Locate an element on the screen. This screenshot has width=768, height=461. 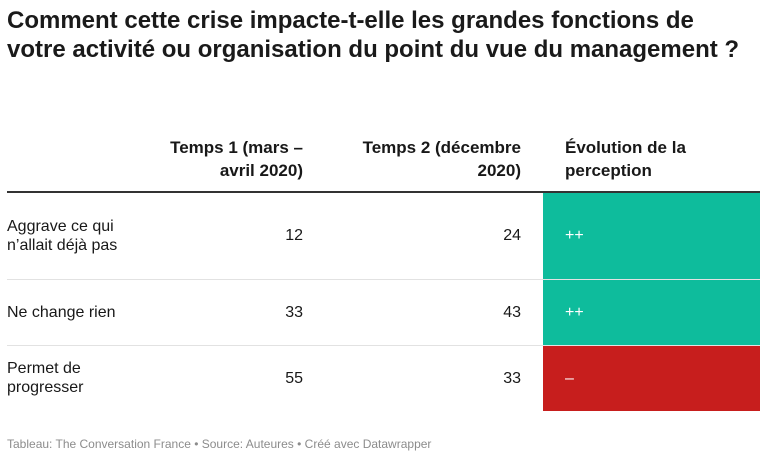
temps-2-value: 33 is located at coordinates (512, 378).